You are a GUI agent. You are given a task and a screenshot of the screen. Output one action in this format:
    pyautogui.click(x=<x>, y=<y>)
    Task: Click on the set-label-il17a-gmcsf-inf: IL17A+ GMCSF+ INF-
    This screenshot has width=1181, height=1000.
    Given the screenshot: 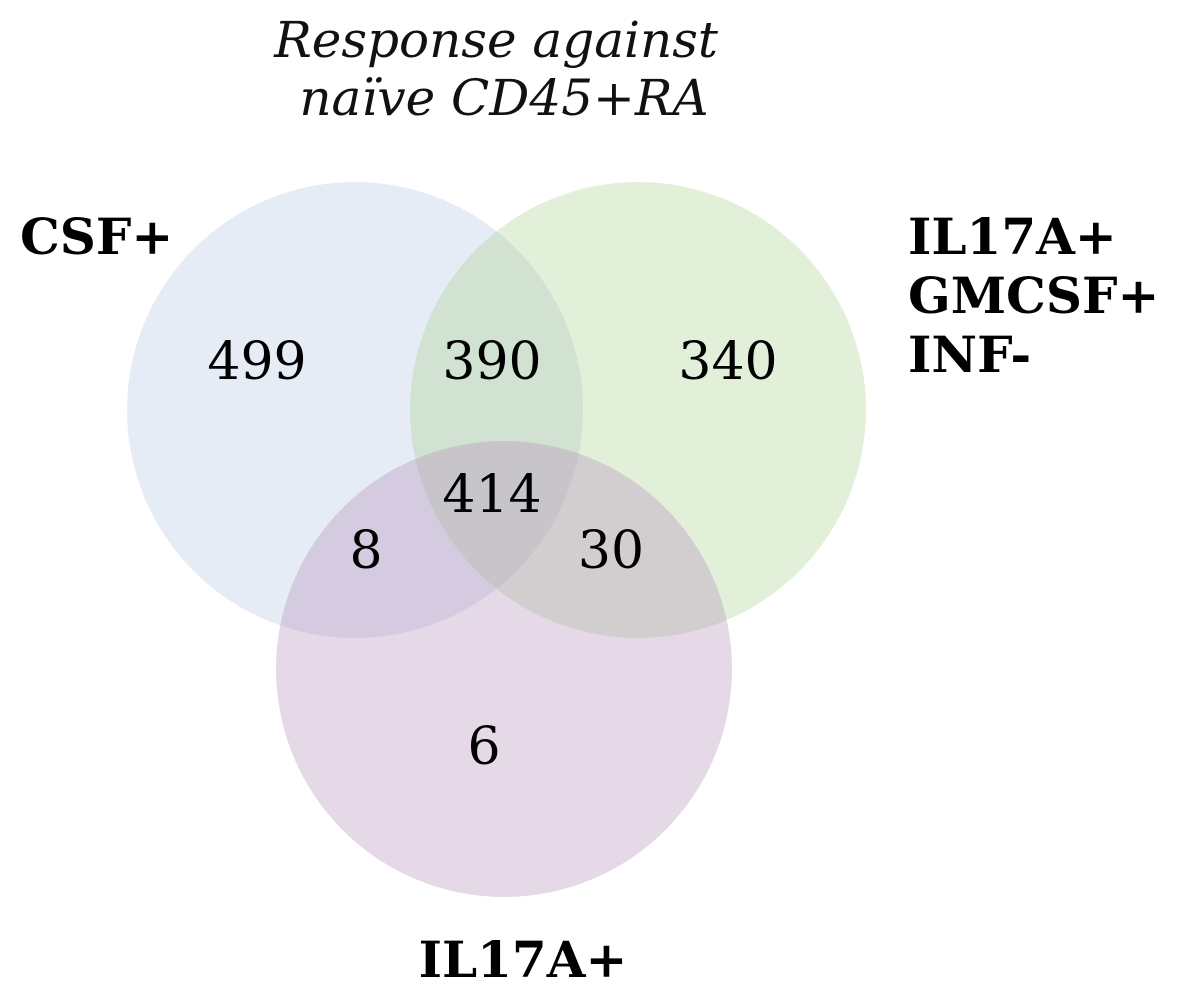 What is the action you would take?
    pyautogui.click(x=1042, y=295)
    